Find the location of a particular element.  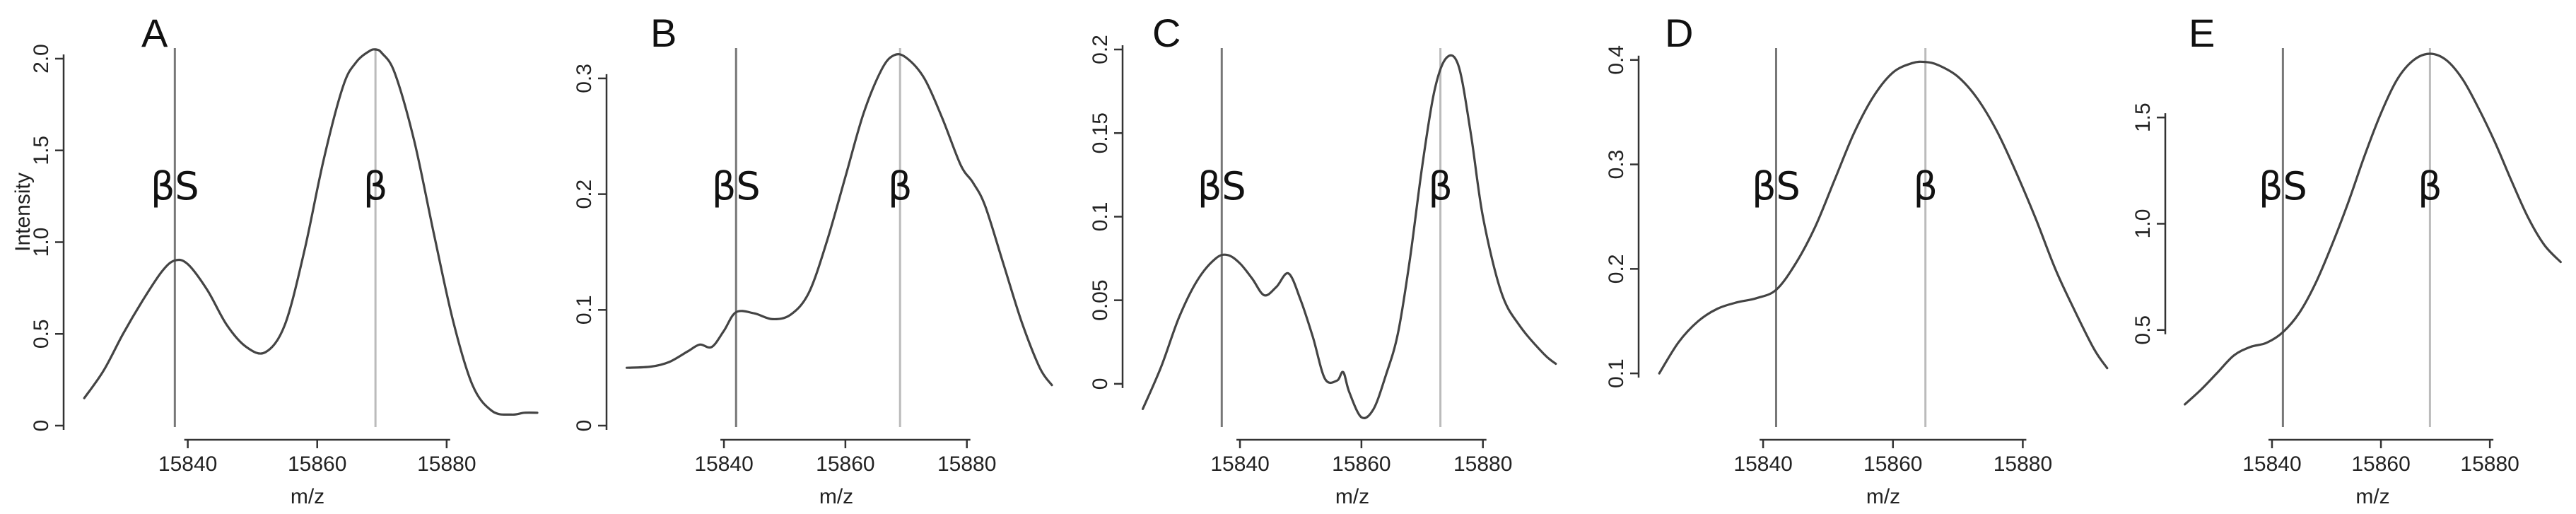

panel-e-y-tick-label: 1.5 is located at coordinates (2143, 118).